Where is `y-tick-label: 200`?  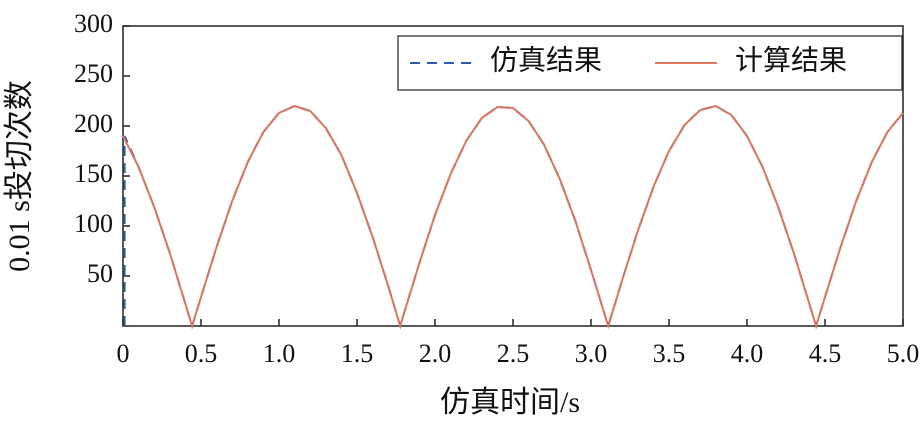
y-tick-label: 200 is located at coordinates (93, 123).